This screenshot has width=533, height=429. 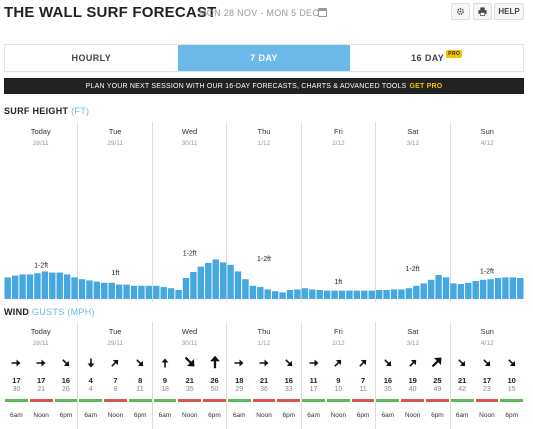 I want to click on calendar-icon, so click(x=322, y=12).